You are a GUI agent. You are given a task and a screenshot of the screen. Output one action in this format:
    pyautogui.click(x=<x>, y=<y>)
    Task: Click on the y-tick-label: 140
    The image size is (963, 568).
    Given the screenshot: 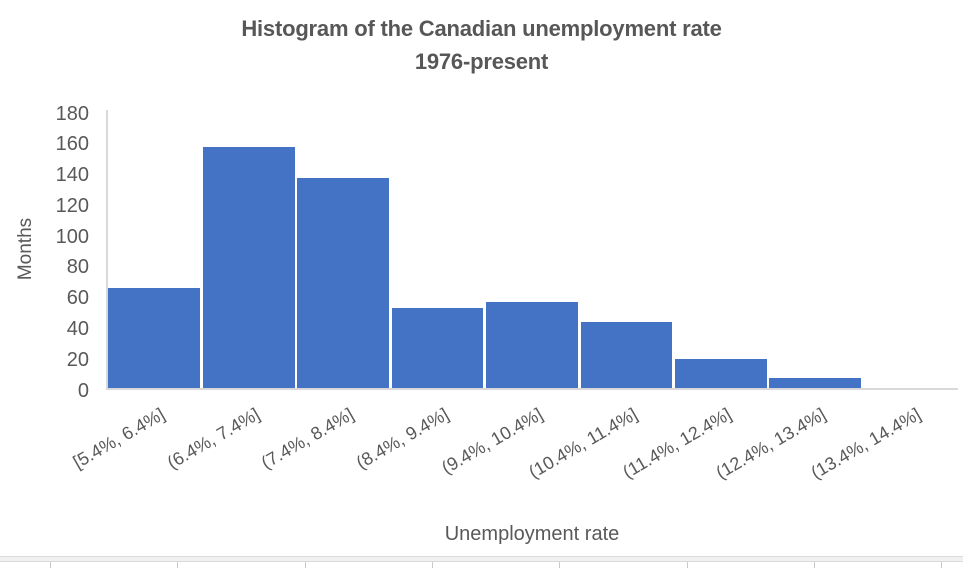 What is the action you would take?
    pyautogui.click(x=72, y=175)
    